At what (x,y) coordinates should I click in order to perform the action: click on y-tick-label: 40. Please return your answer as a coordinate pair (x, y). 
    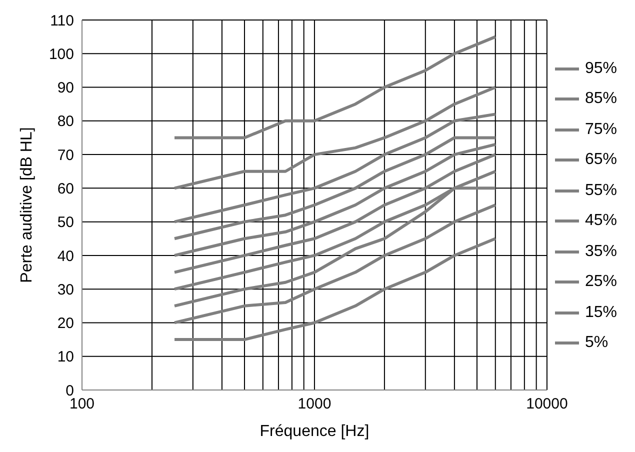
    Looking at the image, I should click on (65, 256).